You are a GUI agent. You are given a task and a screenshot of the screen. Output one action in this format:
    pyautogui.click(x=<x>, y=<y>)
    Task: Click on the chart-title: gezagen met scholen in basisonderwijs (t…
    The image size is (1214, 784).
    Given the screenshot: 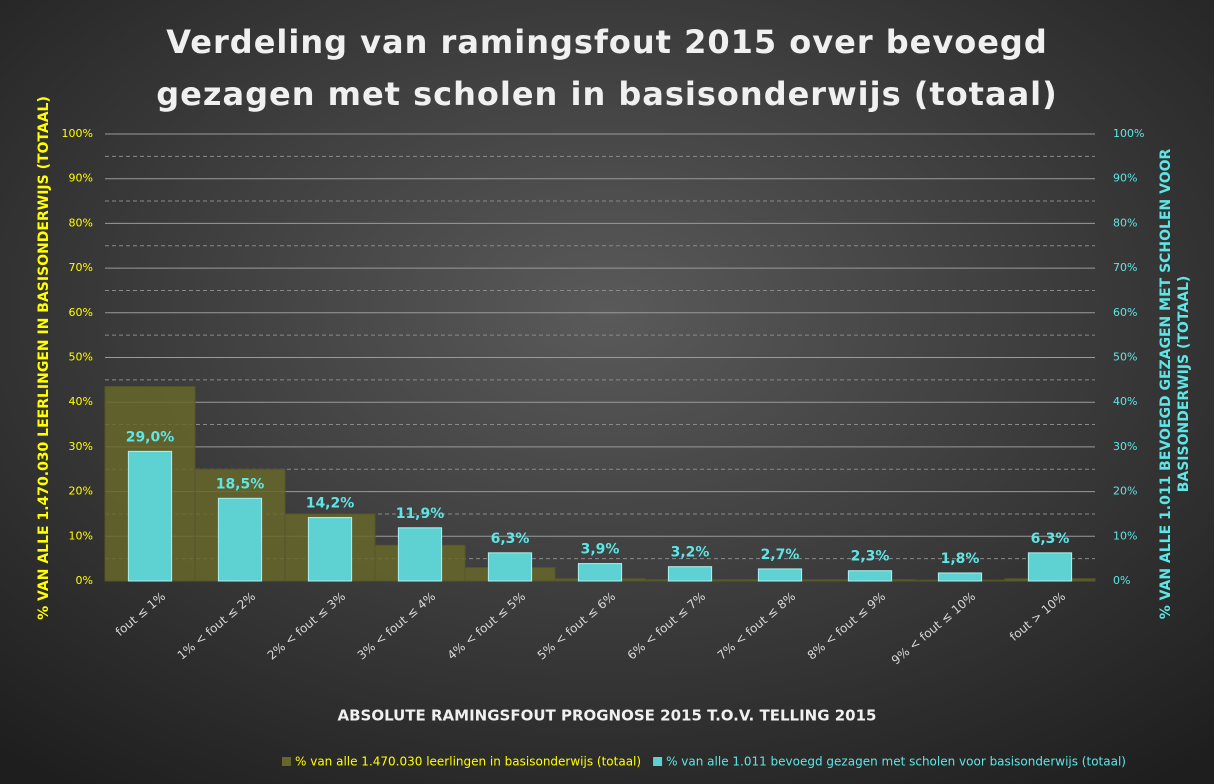 What is the action you would take?
    pyautogui.click(x=607, y=94)
    